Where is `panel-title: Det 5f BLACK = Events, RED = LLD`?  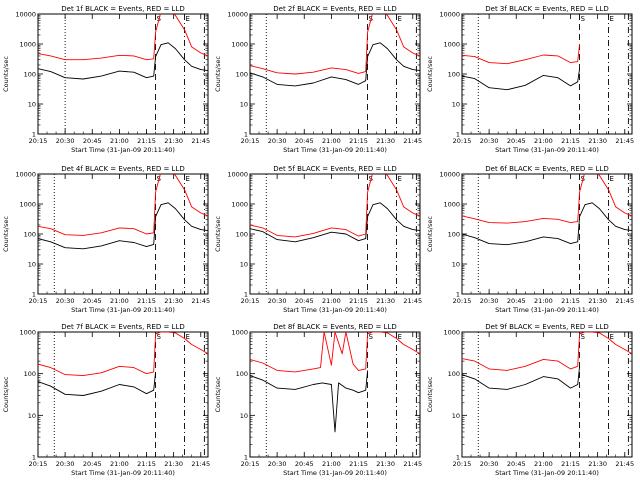
panel-title: Det 5f BLACK = Events, RED = LLD is located at coordinates (334, 169).